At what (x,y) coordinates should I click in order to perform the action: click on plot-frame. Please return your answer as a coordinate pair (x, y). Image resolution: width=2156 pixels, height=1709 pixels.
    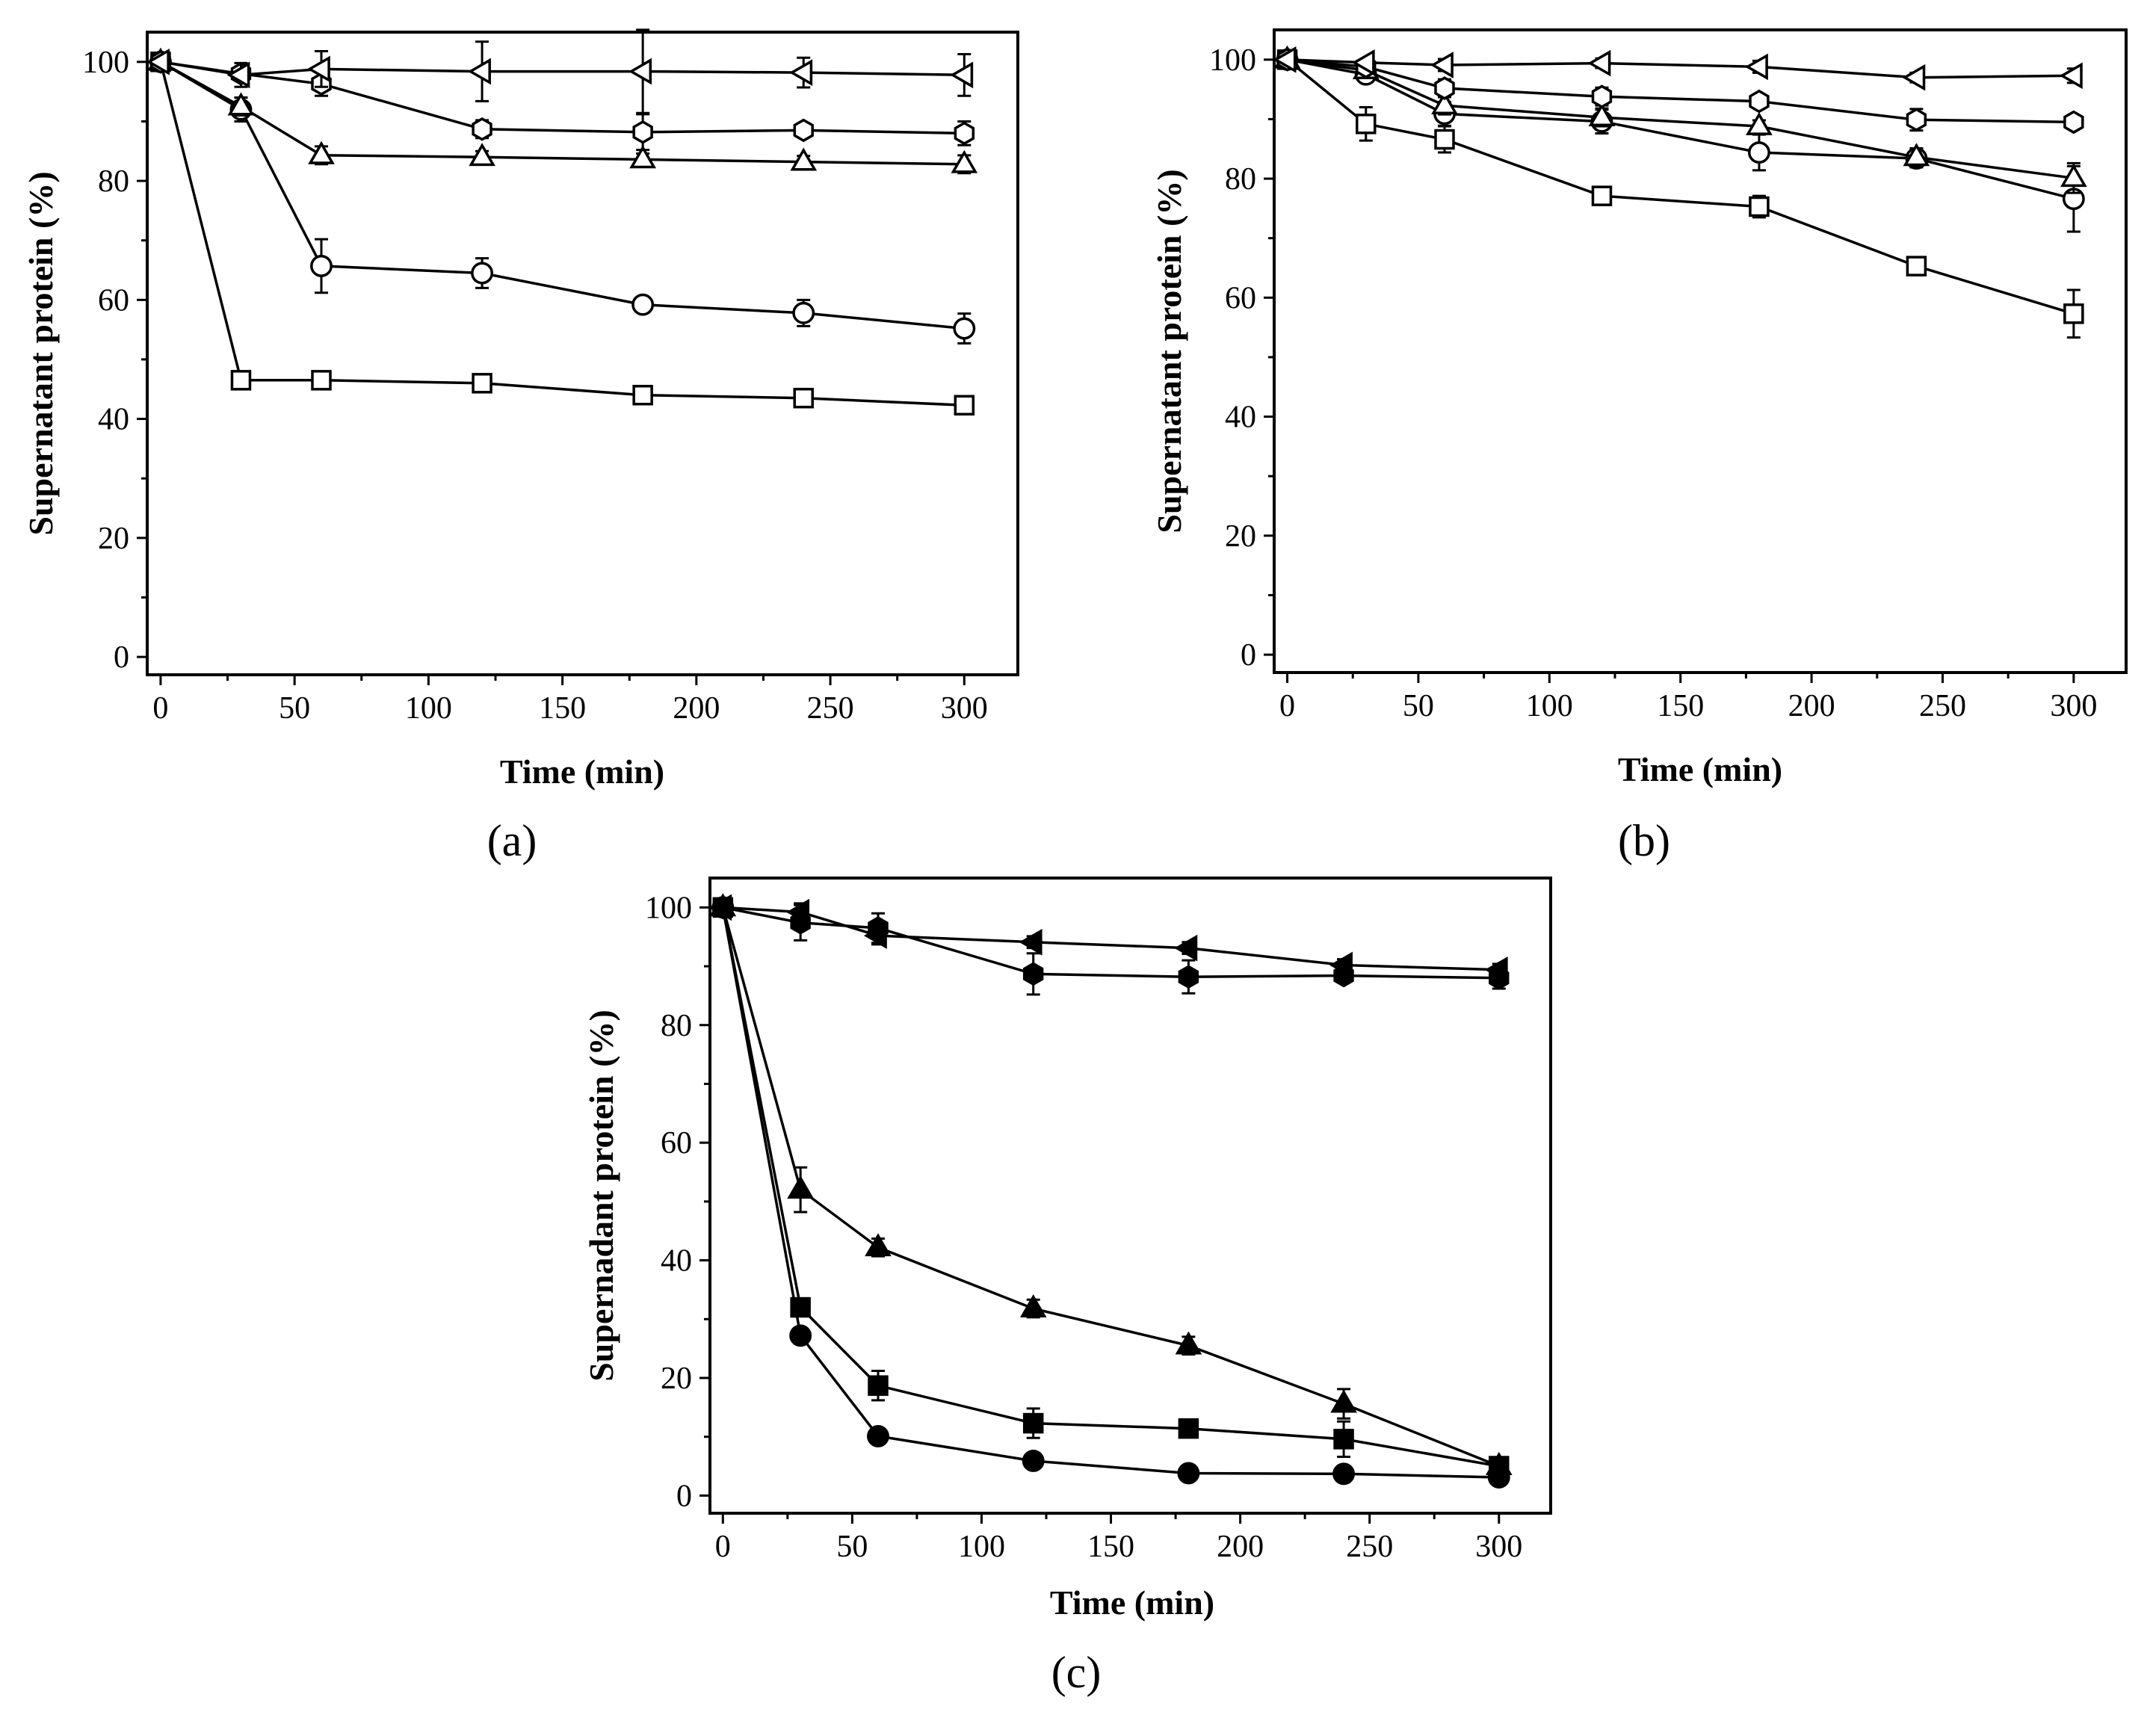
    Looking at the image, I should click on (1700, 351).